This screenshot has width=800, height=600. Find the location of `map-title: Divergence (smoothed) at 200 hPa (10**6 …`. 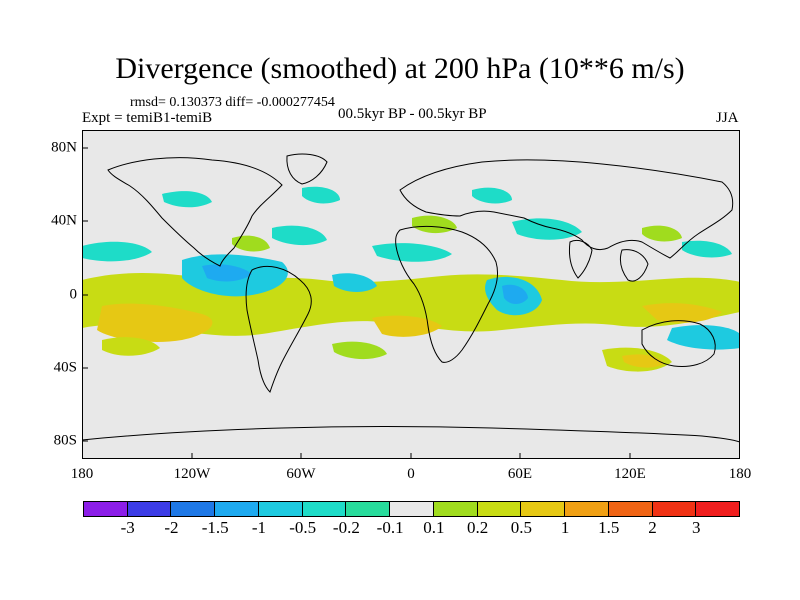

map-title: Divergence (smoothed) at 200 hPa (10**6 … is located at coordinates (400, 68).